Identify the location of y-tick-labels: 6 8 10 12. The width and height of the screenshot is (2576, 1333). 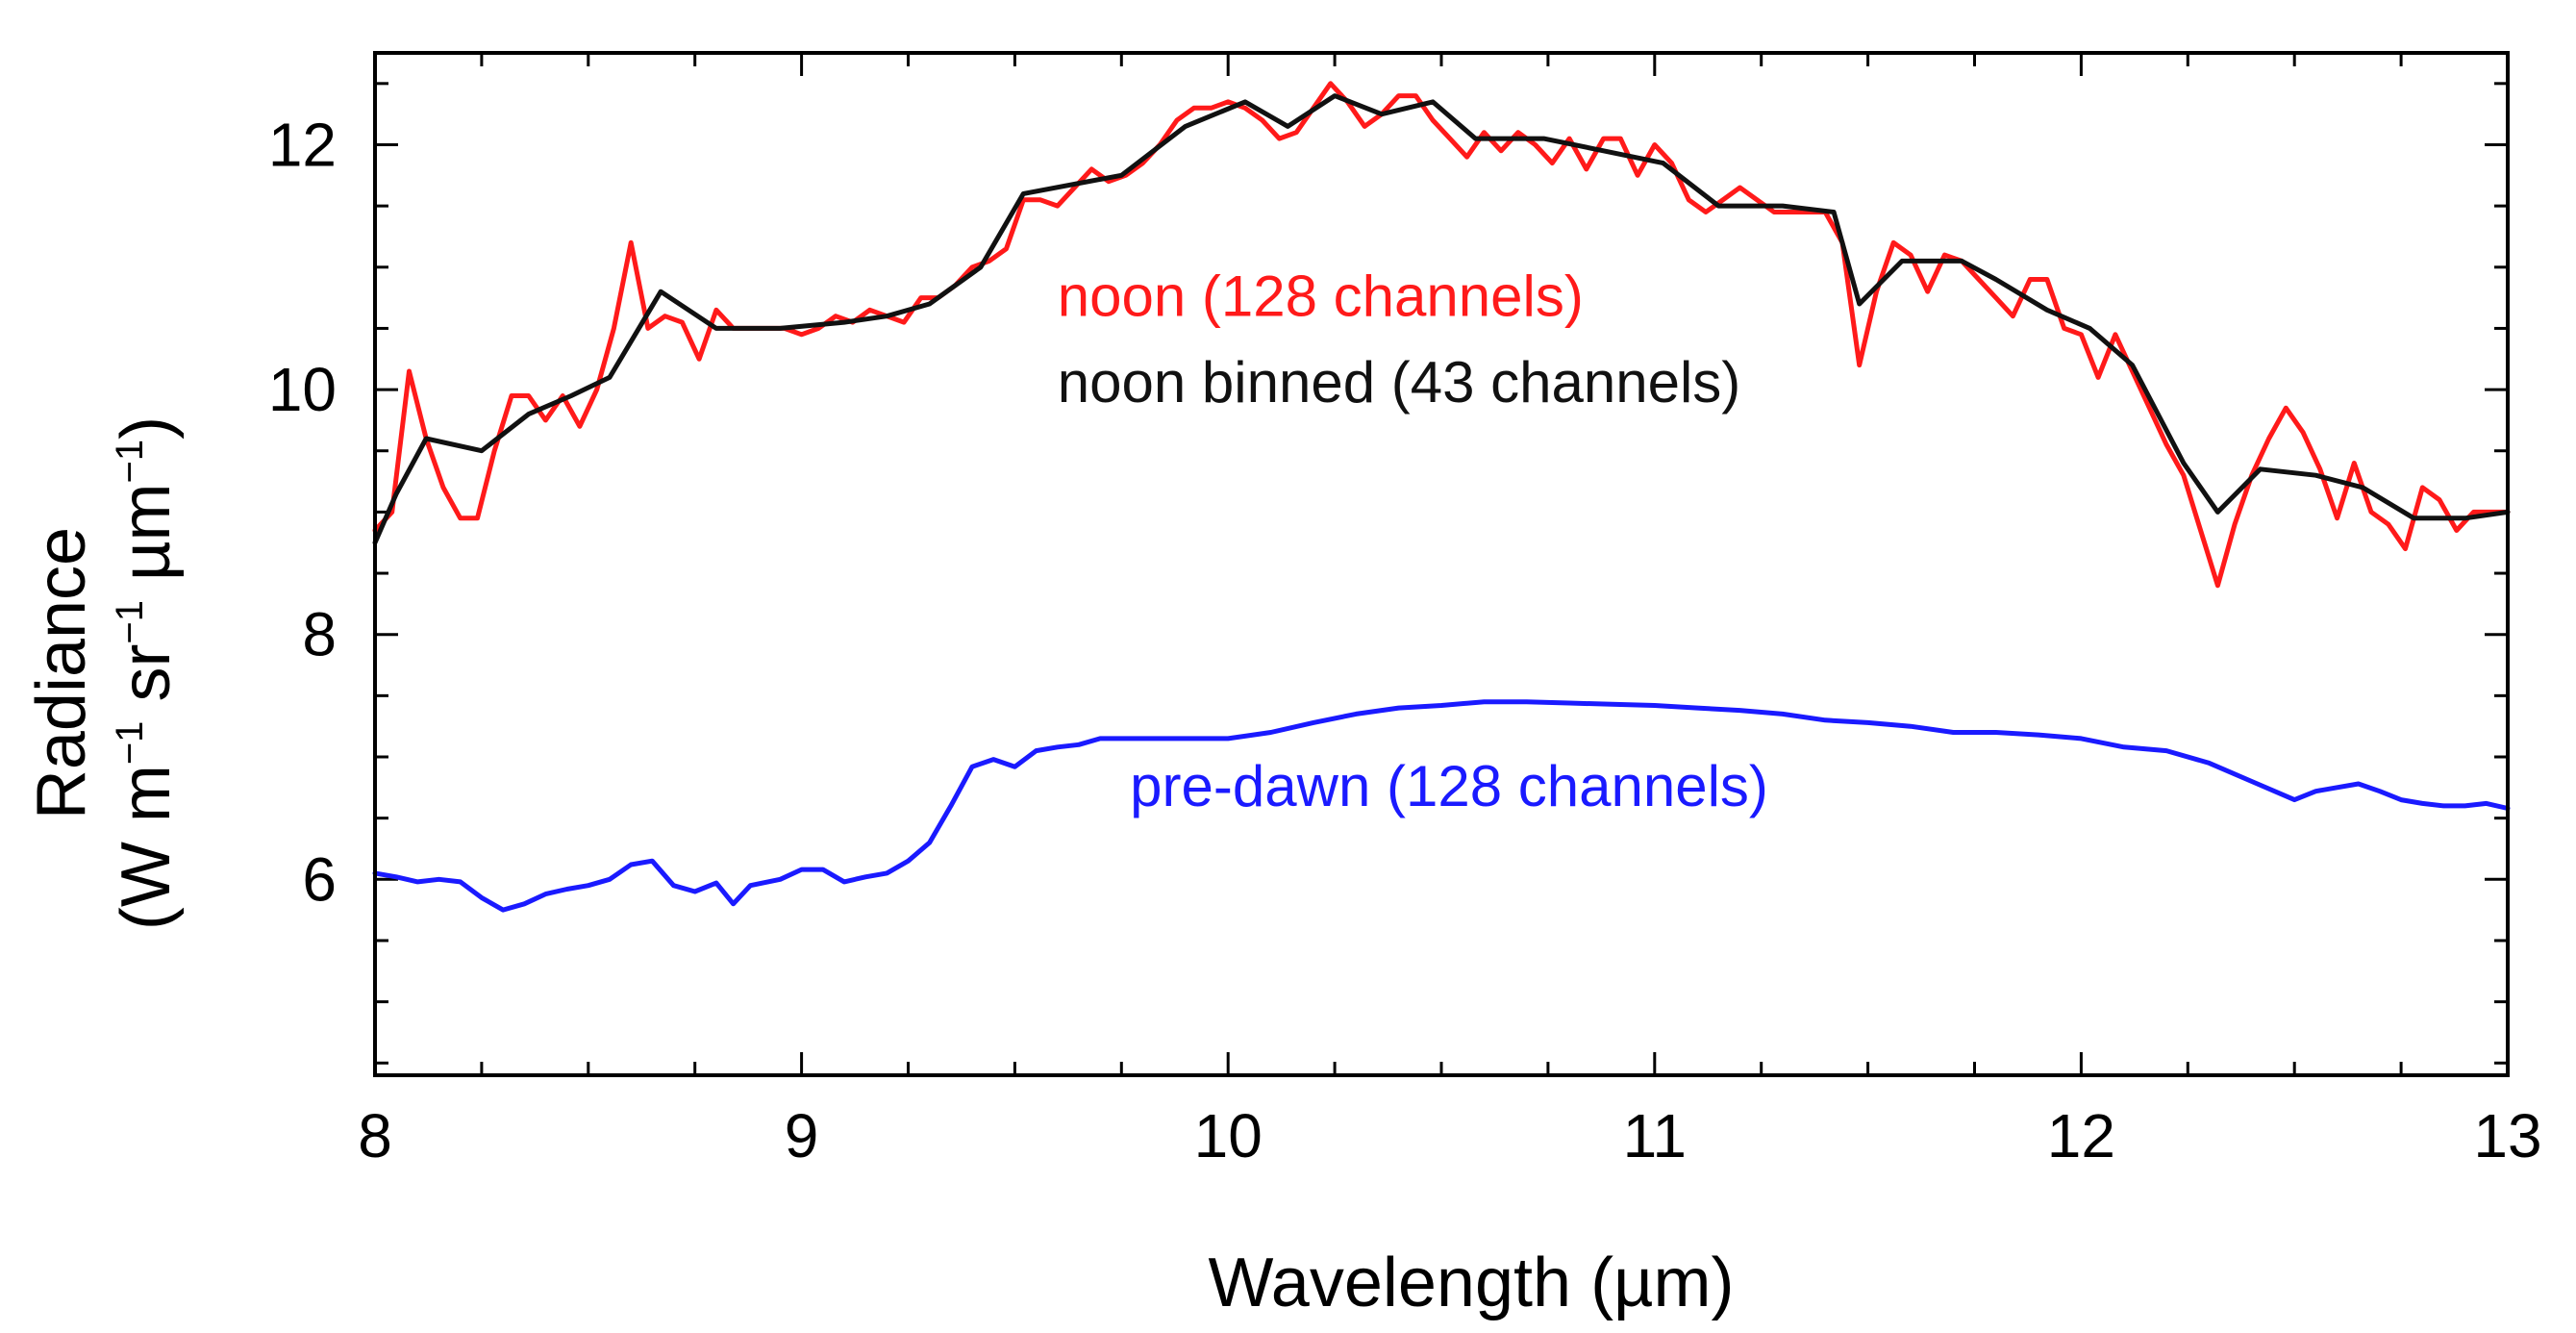
(302, 512).